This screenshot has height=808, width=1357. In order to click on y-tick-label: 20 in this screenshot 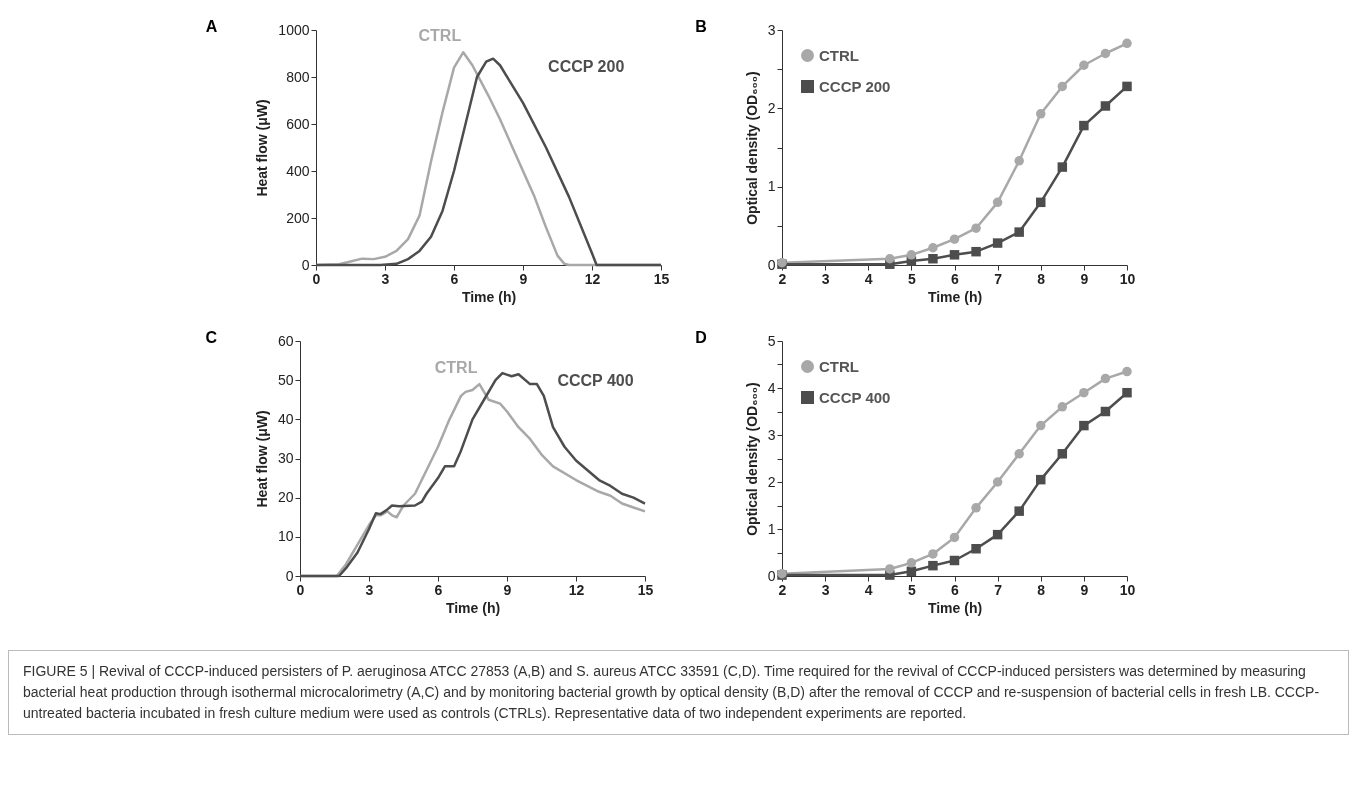, I will do `click(285, 497)`.